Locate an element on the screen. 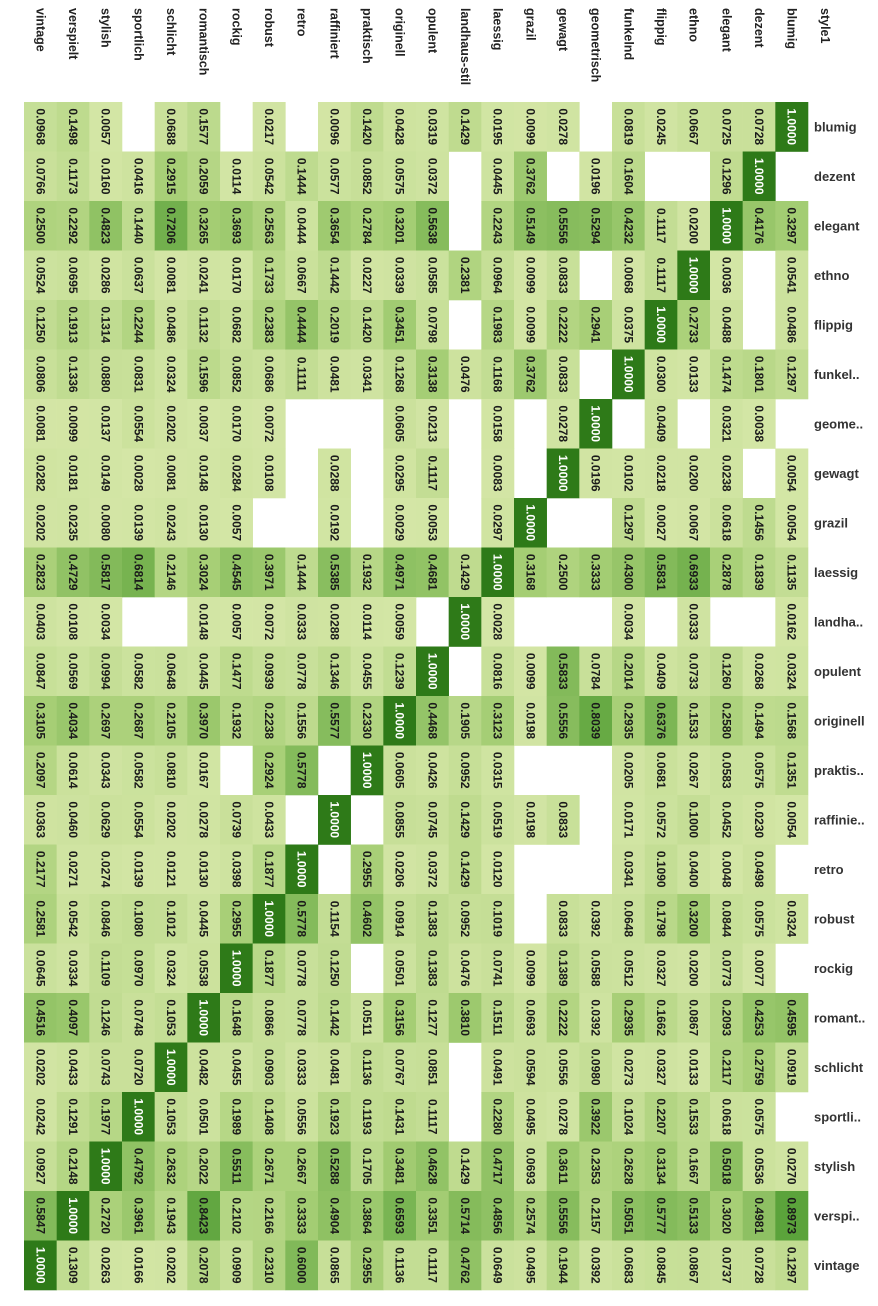 The image size is (878, 1306). cell-value-label: 0.0575 is located at coordinates (759, 1116).